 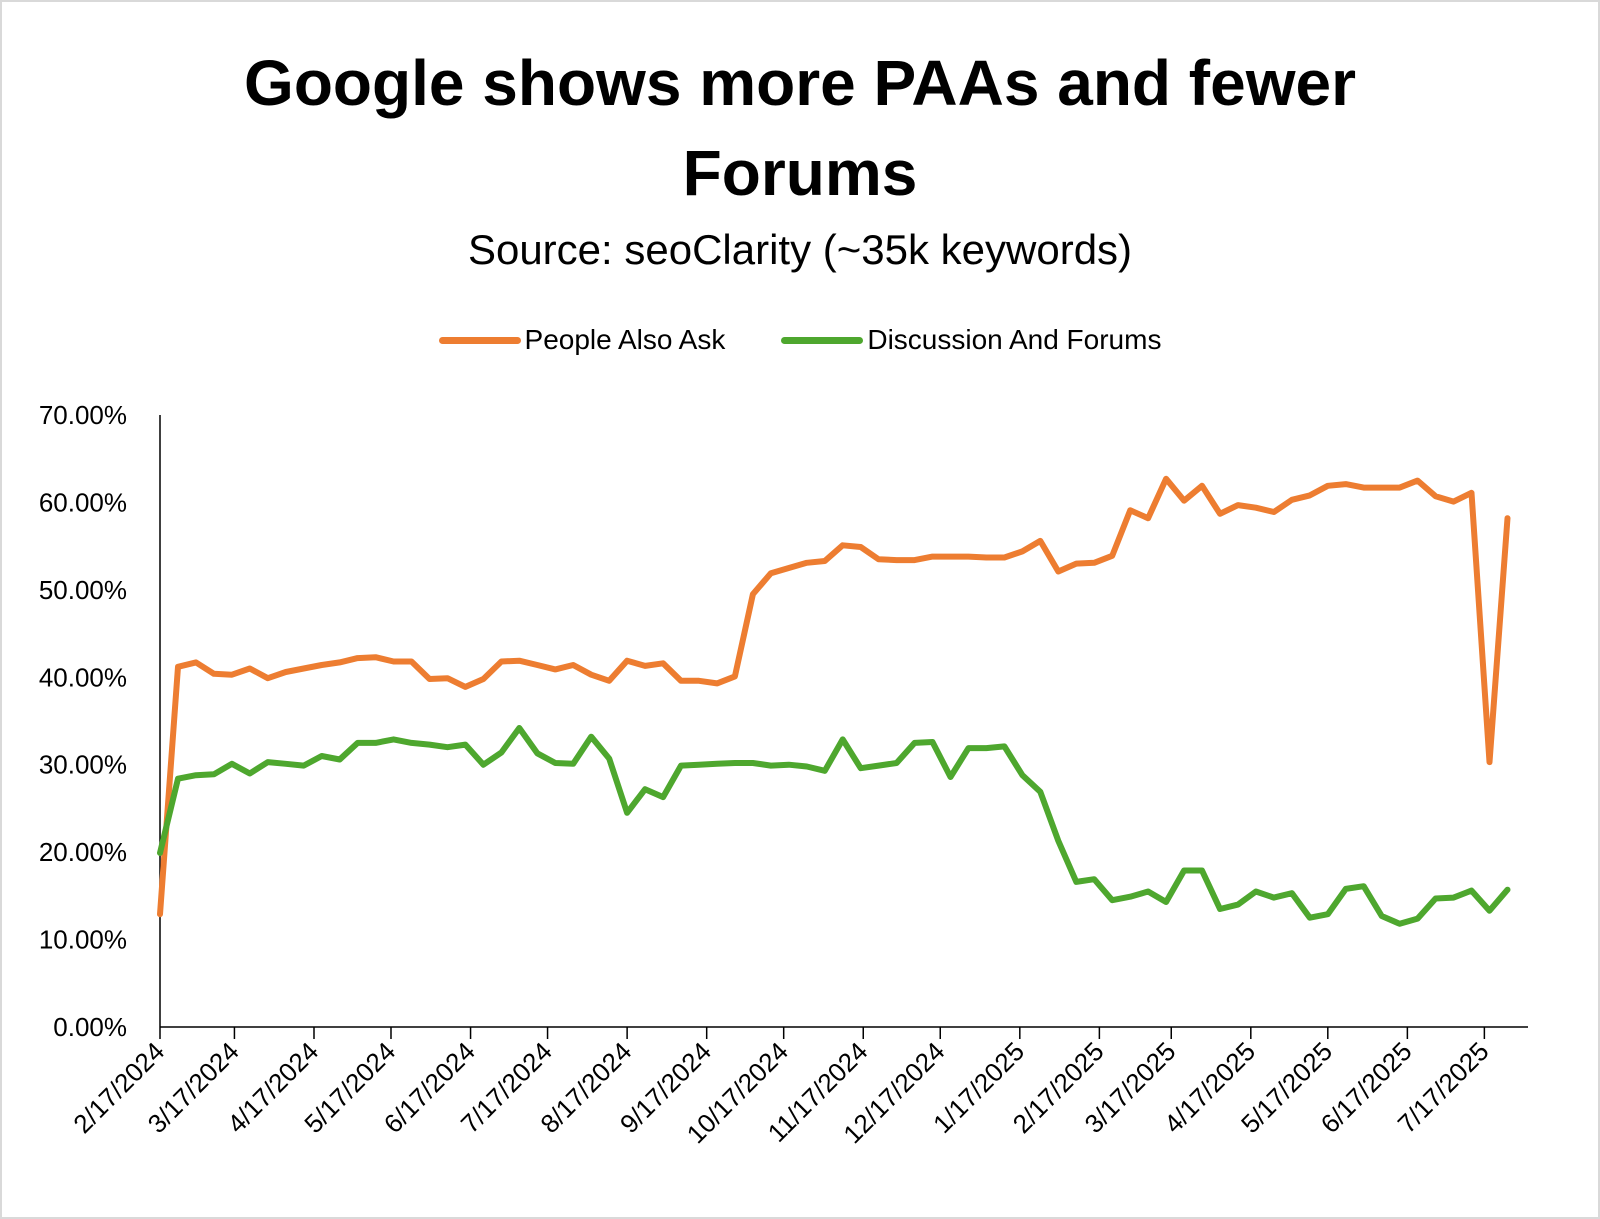 What do you see at coordinates (479, 340) in the screenshot?
I see `legend-swatch-people-also-ask` at bounding box center [479, 340].